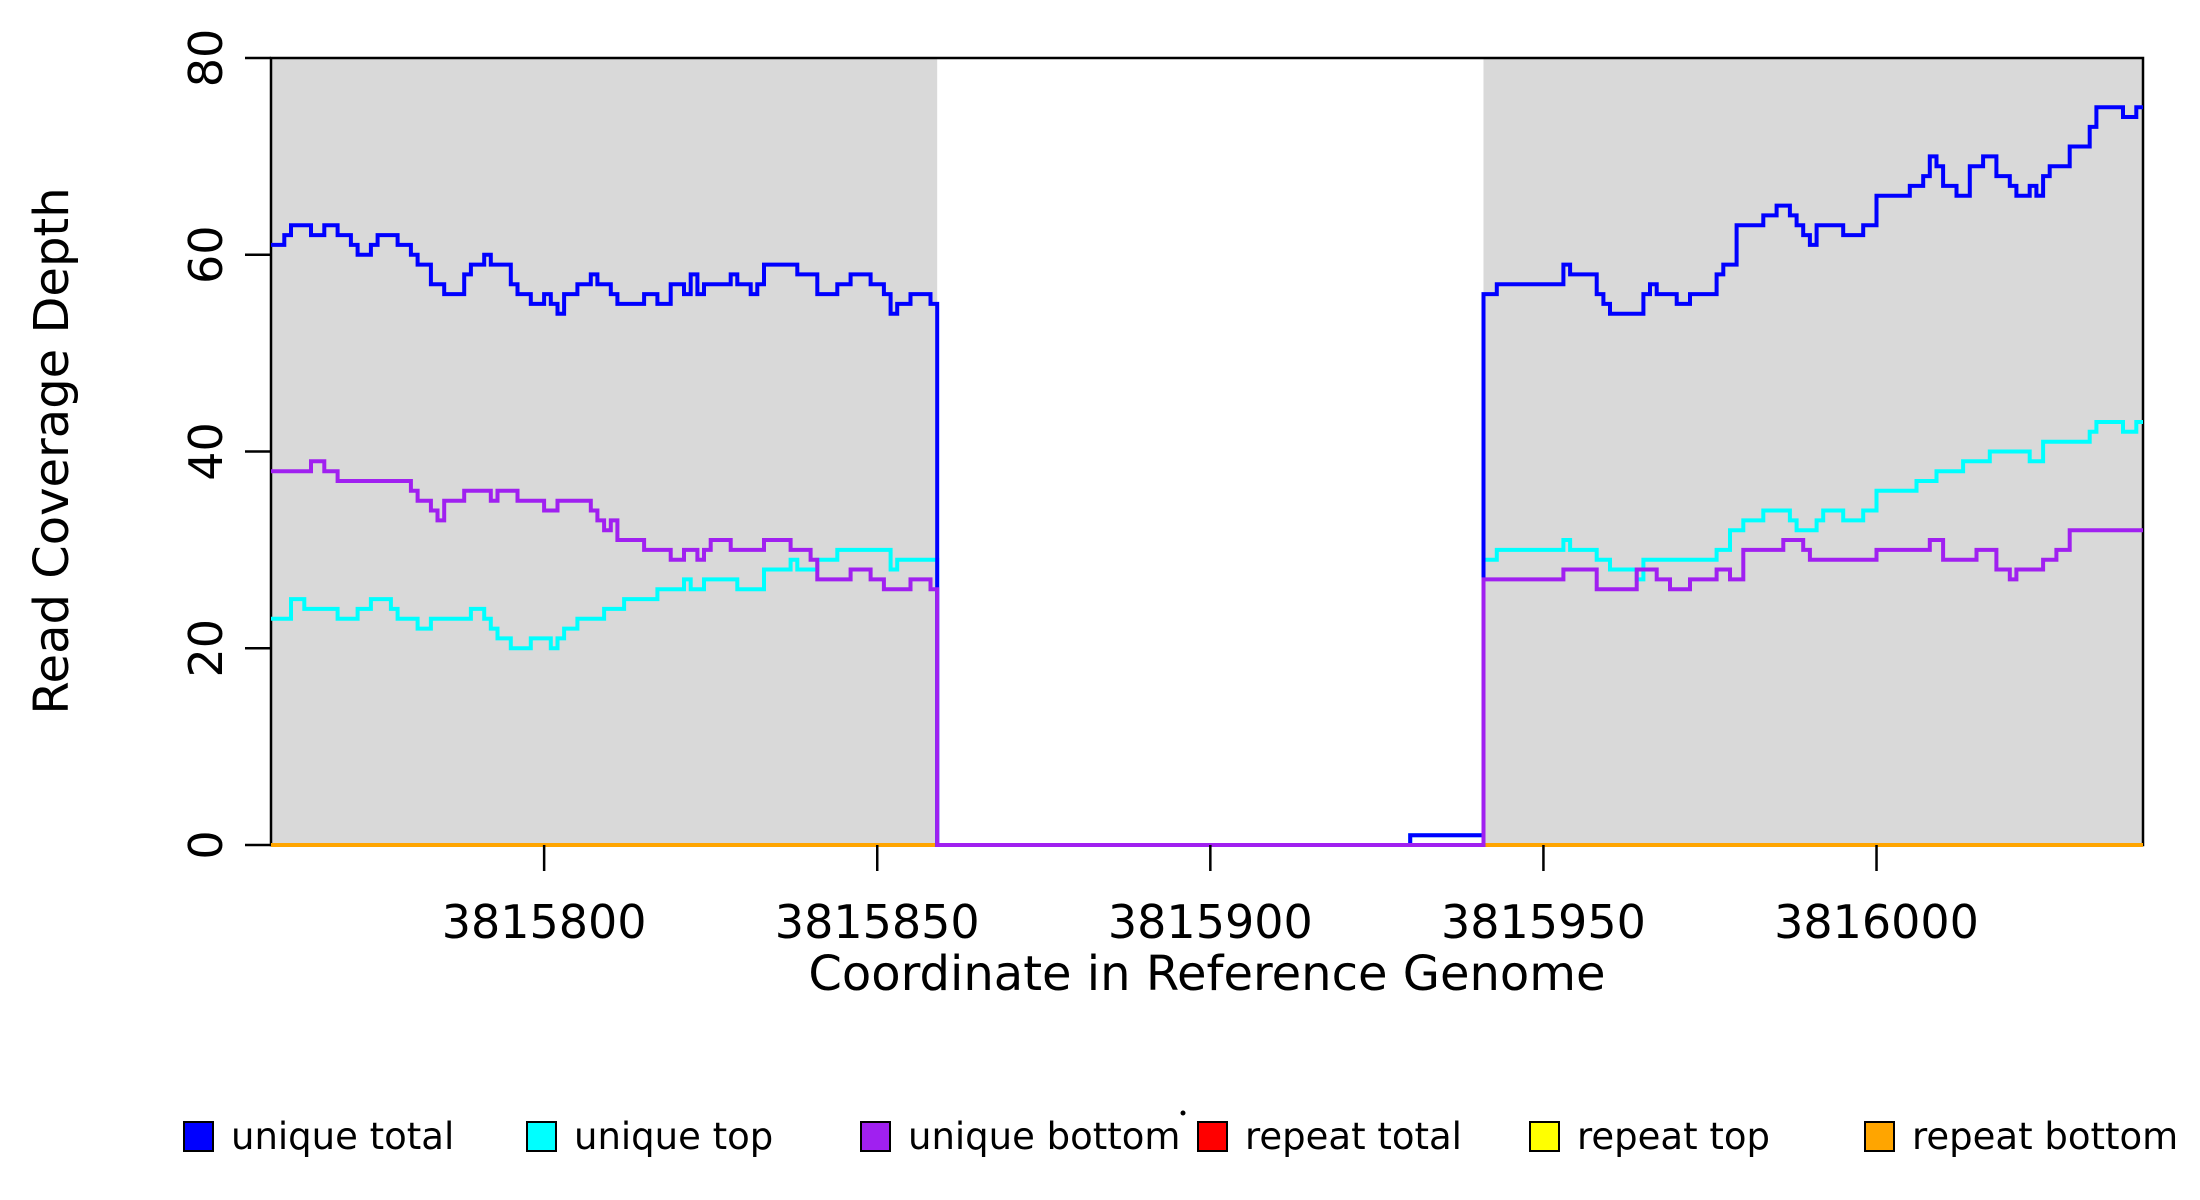  I want to click on legend-label: unique total, so click(342, 1136).